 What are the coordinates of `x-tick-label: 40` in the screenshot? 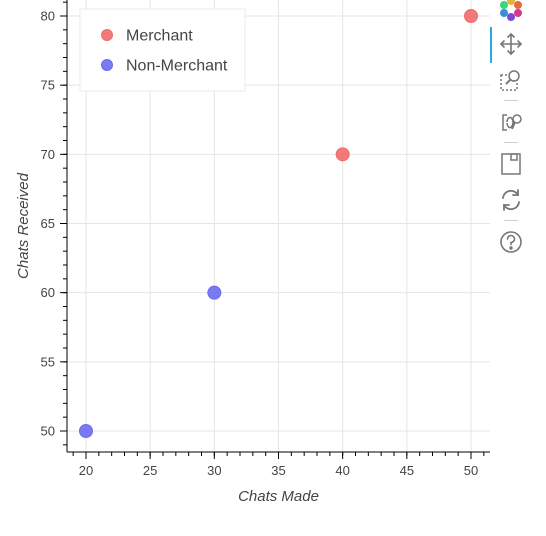 It's located at (342, 470).